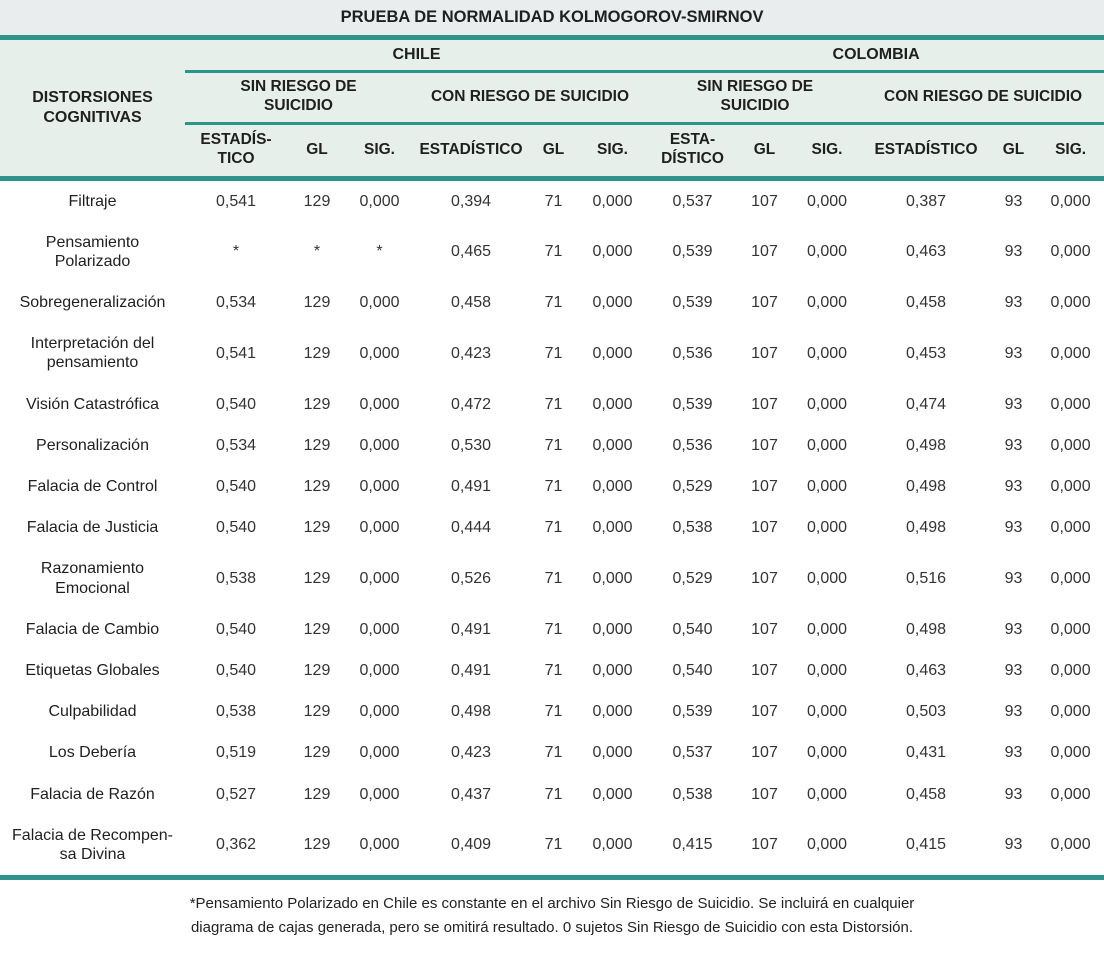 This screenshot has height=968, width=1104. I want to click on row-label: Personalización, so click(92, 445).